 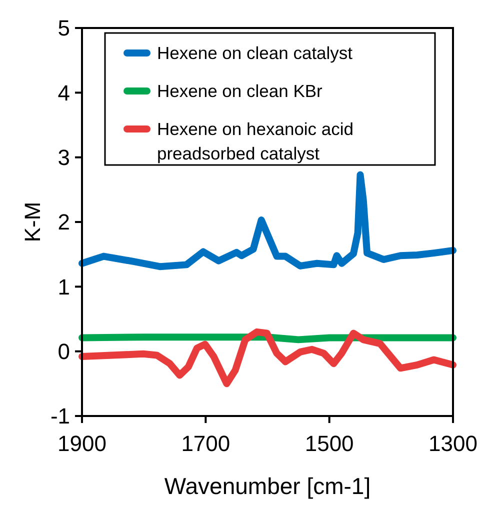 What do you see at coordinates (64, 287) in the screenshot?
I see `y-tick-label: 1` at bounding box center [64, 287].